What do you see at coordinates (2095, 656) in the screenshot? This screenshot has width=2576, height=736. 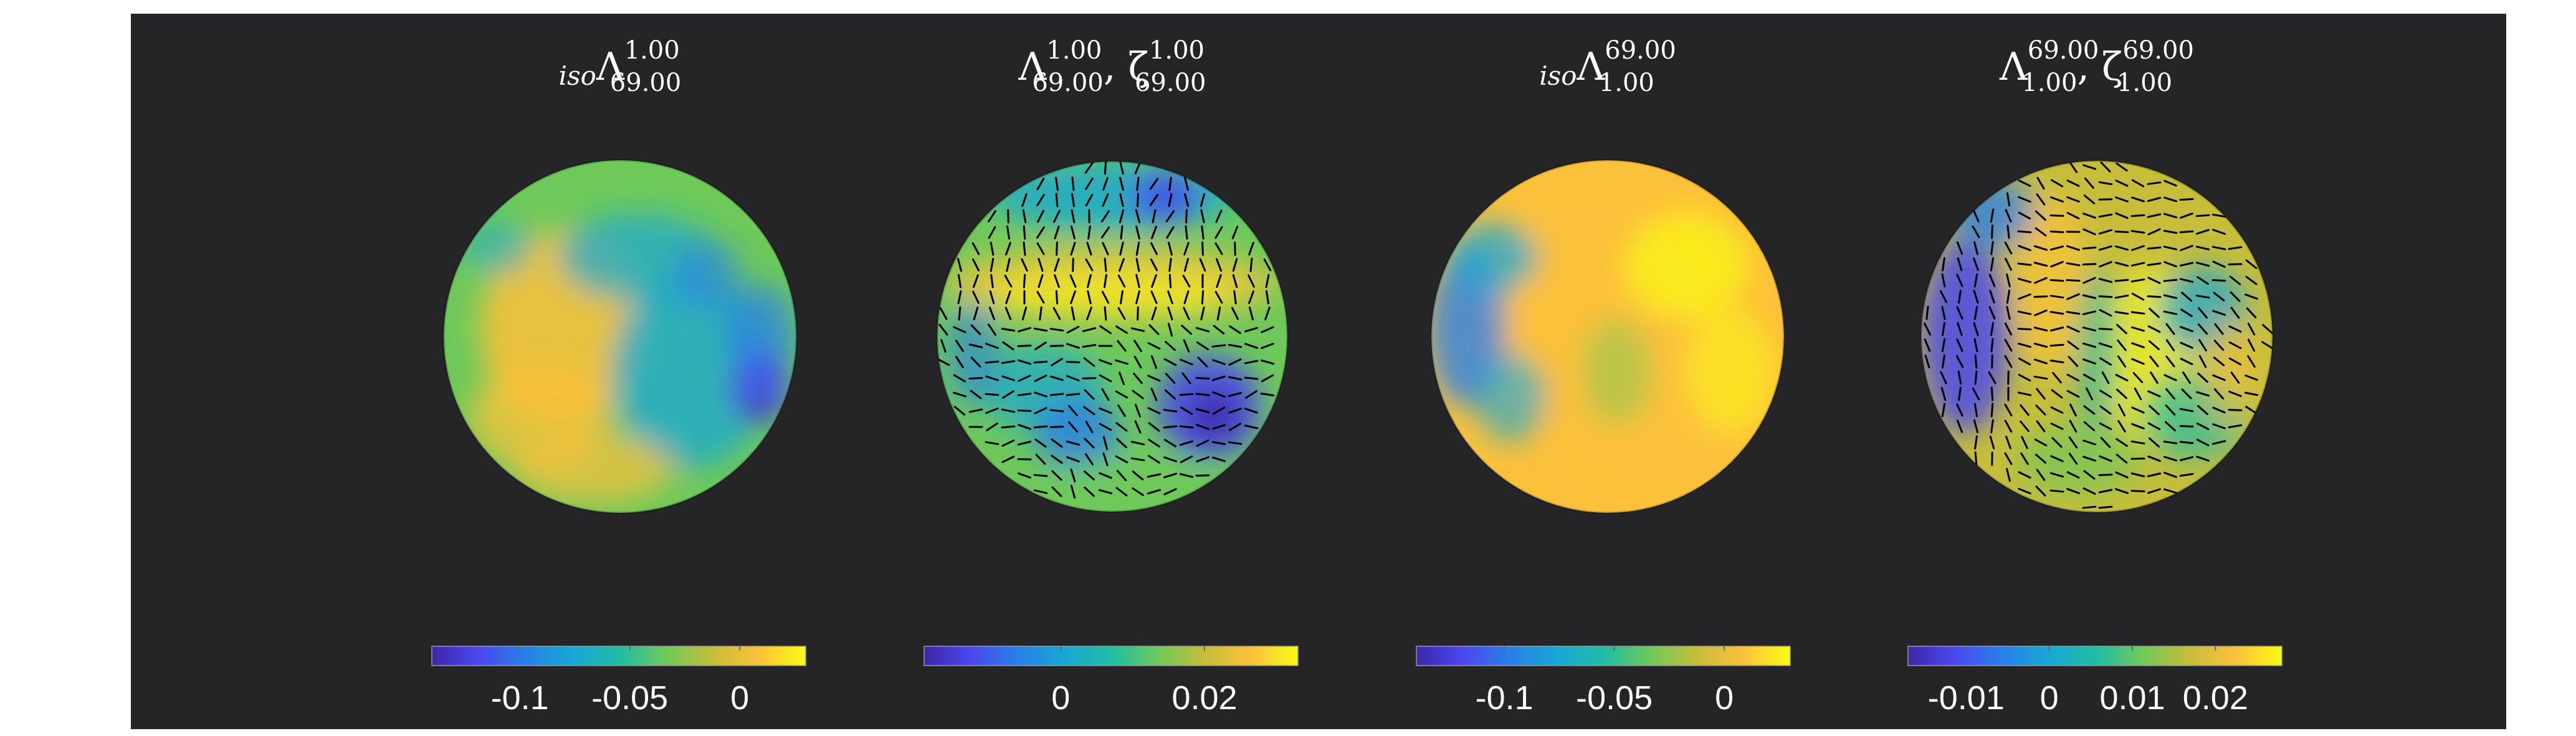 I see `colorbar-gradient` at bounding box center [2095, 656].